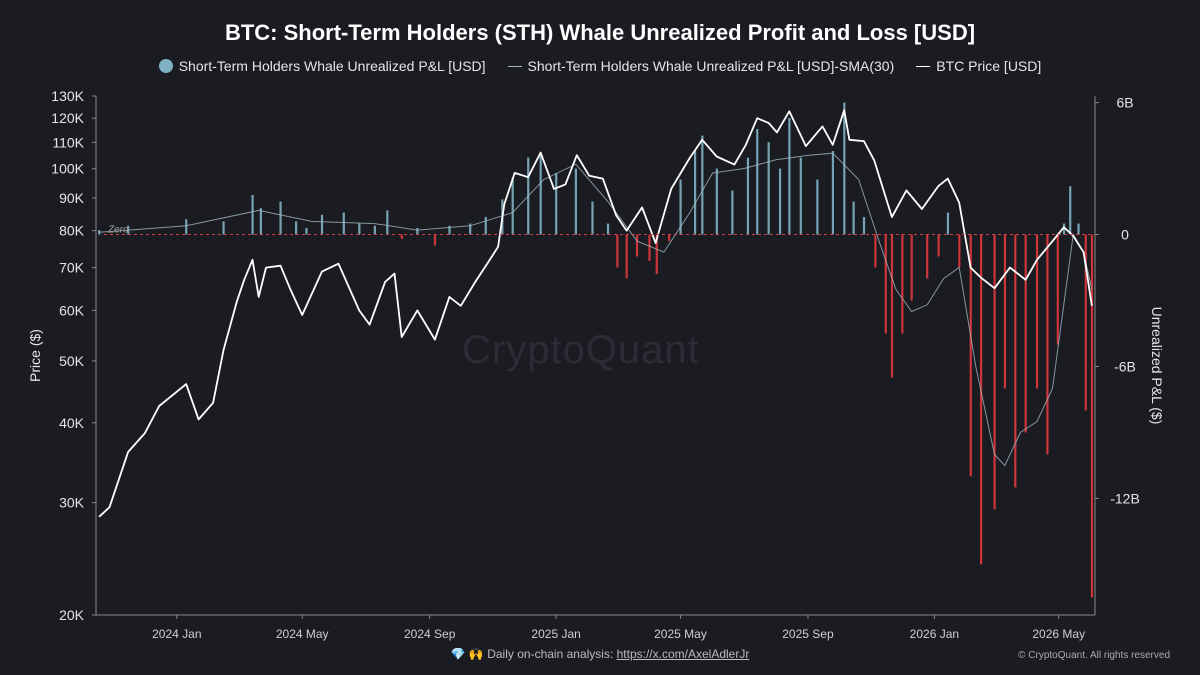  What do you see at coordinates (72, 423) in the screenshot?
I see `left-tick-label: 40K` at bounding box center [72, 423].